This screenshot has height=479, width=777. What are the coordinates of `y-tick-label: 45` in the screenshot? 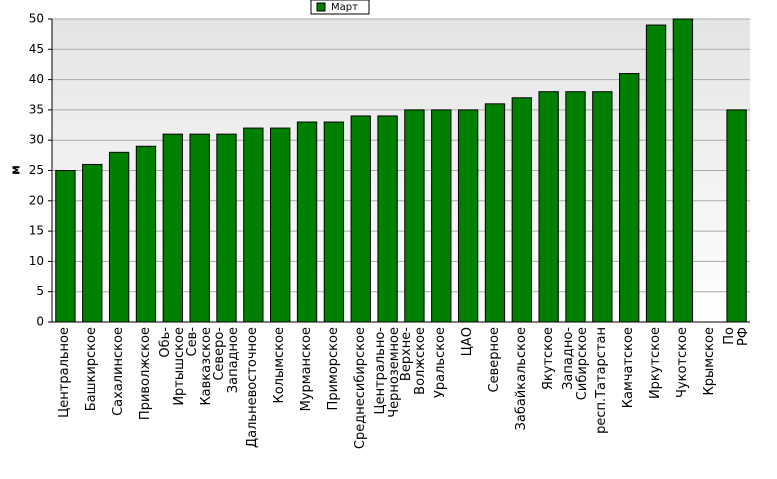 It's located at (36, 49).